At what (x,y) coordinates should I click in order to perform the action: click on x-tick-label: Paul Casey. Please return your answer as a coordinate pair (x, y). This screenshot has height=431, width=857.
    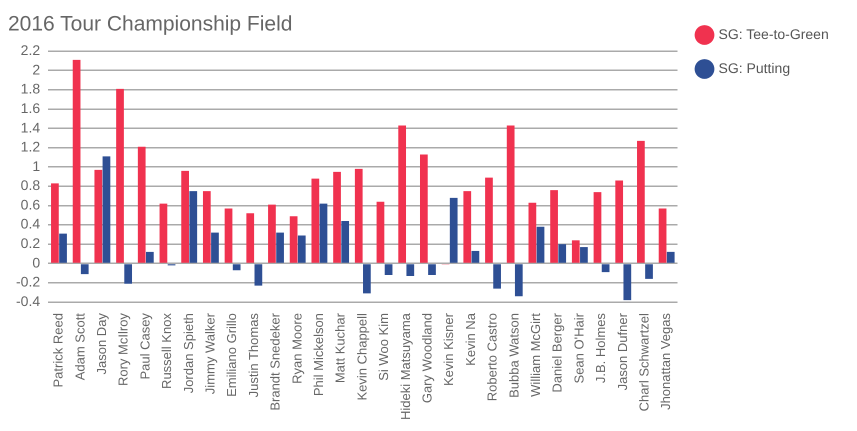
    Looking at the image, I should click on (144, 346).